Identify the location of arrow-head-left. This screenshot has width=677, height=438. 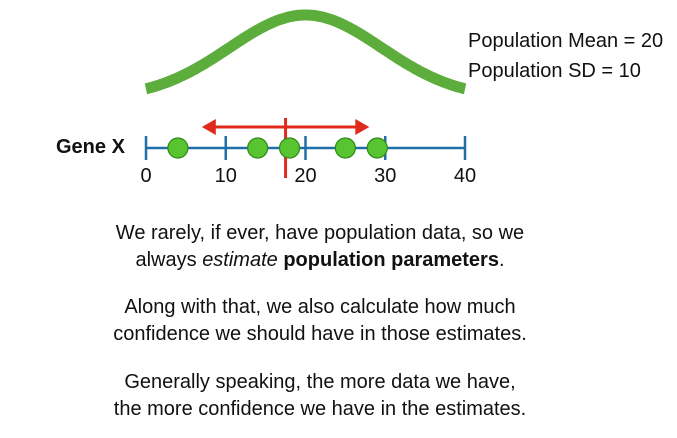
(208, 127).